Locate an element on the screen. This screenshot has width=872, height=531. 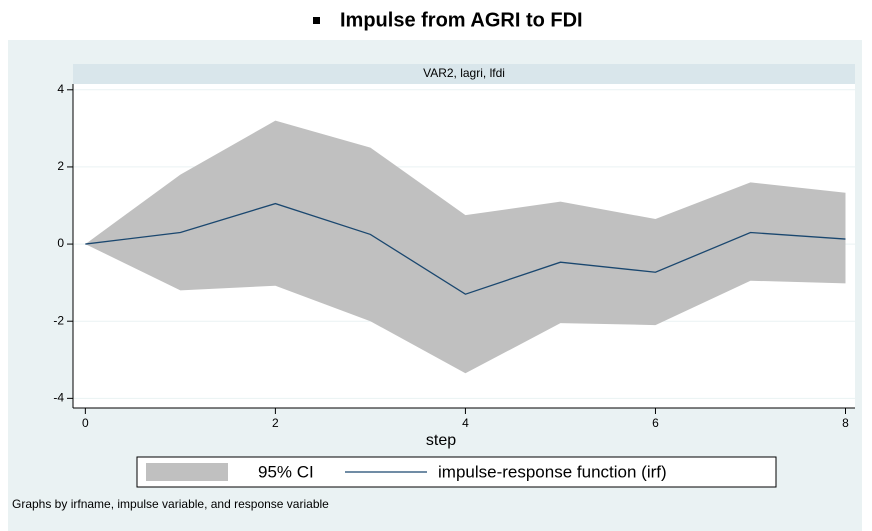
x-tick-label: 6 is located at coordinates (655, 423).